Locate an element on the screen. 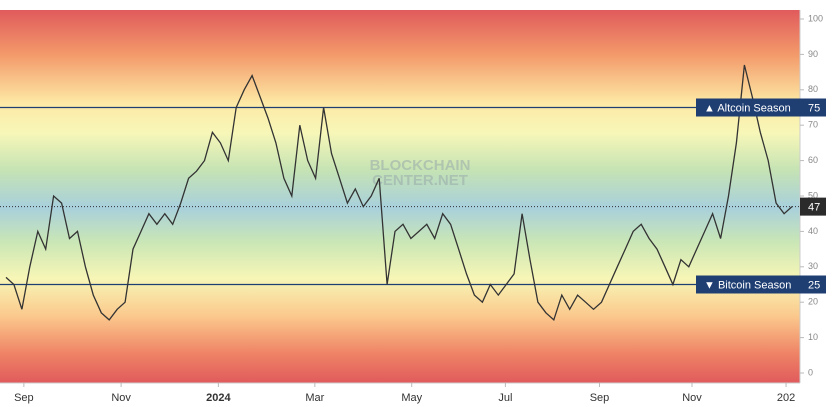 Image resolution: width=839 pixels, height=407 pixels. y-tick-label: 50 is located at coordinates (813, 195).